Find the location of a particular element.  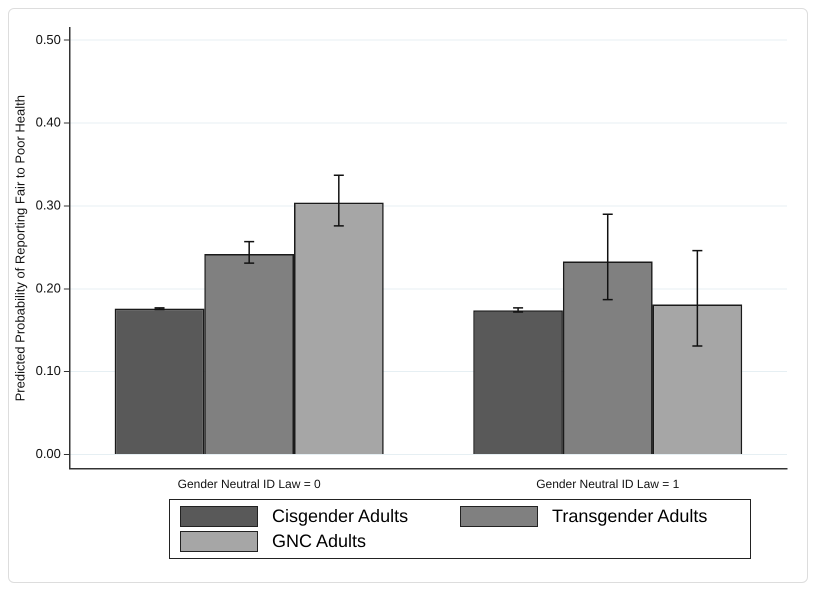

y-tick-label: 0.10 is located at coordinates (48, 370).